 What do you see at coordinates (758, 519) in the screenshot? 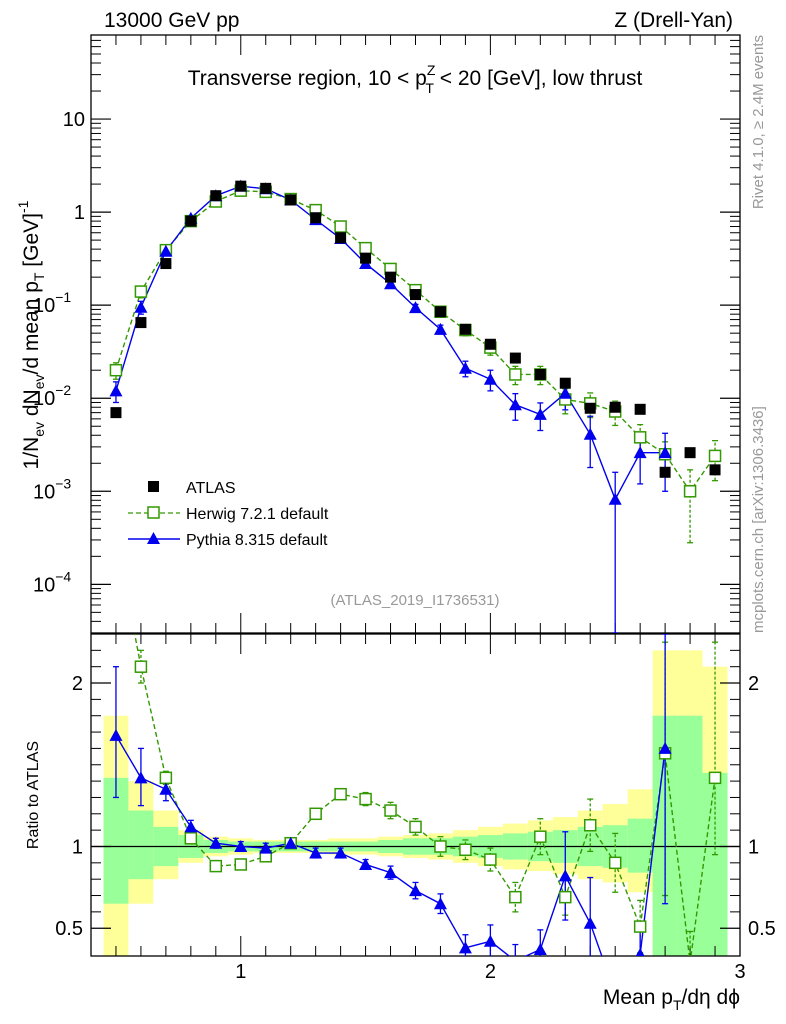
I see `mcplots-citation-label: mcplots.cern.ch [arXiv:1306.3436]` at bounding box center [758, 519].